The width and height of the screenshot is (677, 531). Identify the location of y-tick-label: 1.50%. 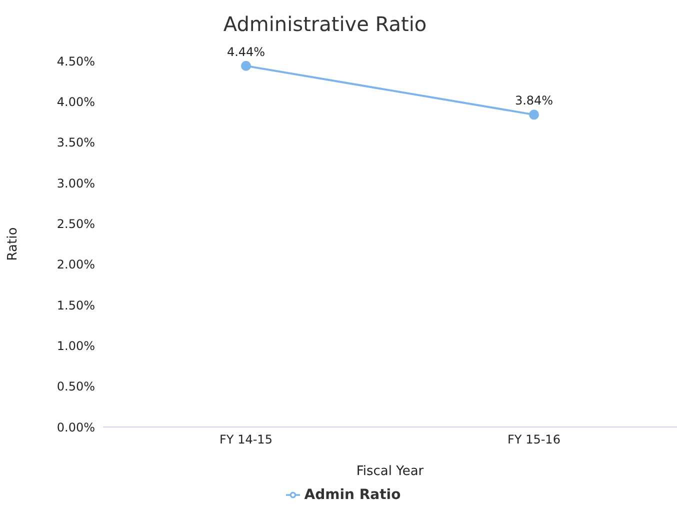
(75, 305).